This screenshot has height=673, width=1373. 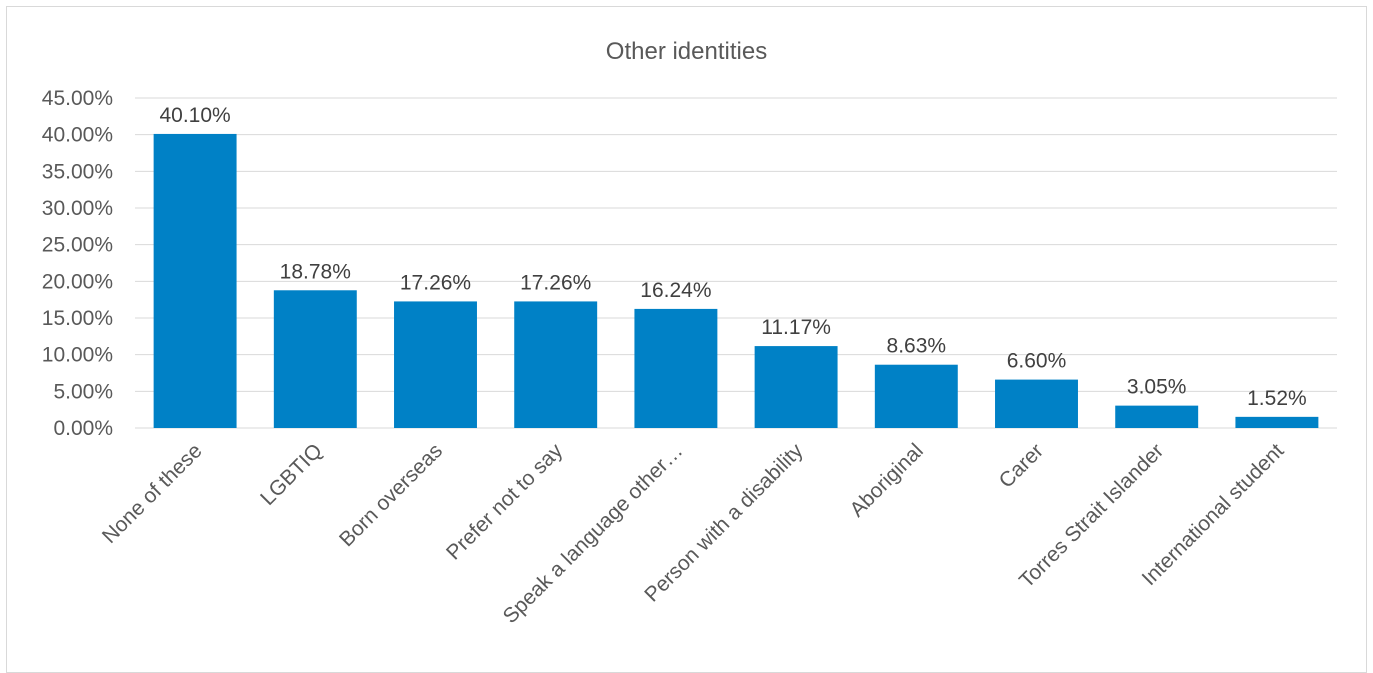 I want to click on y-tick-label: 10.00%, so click(x=77, y=355).